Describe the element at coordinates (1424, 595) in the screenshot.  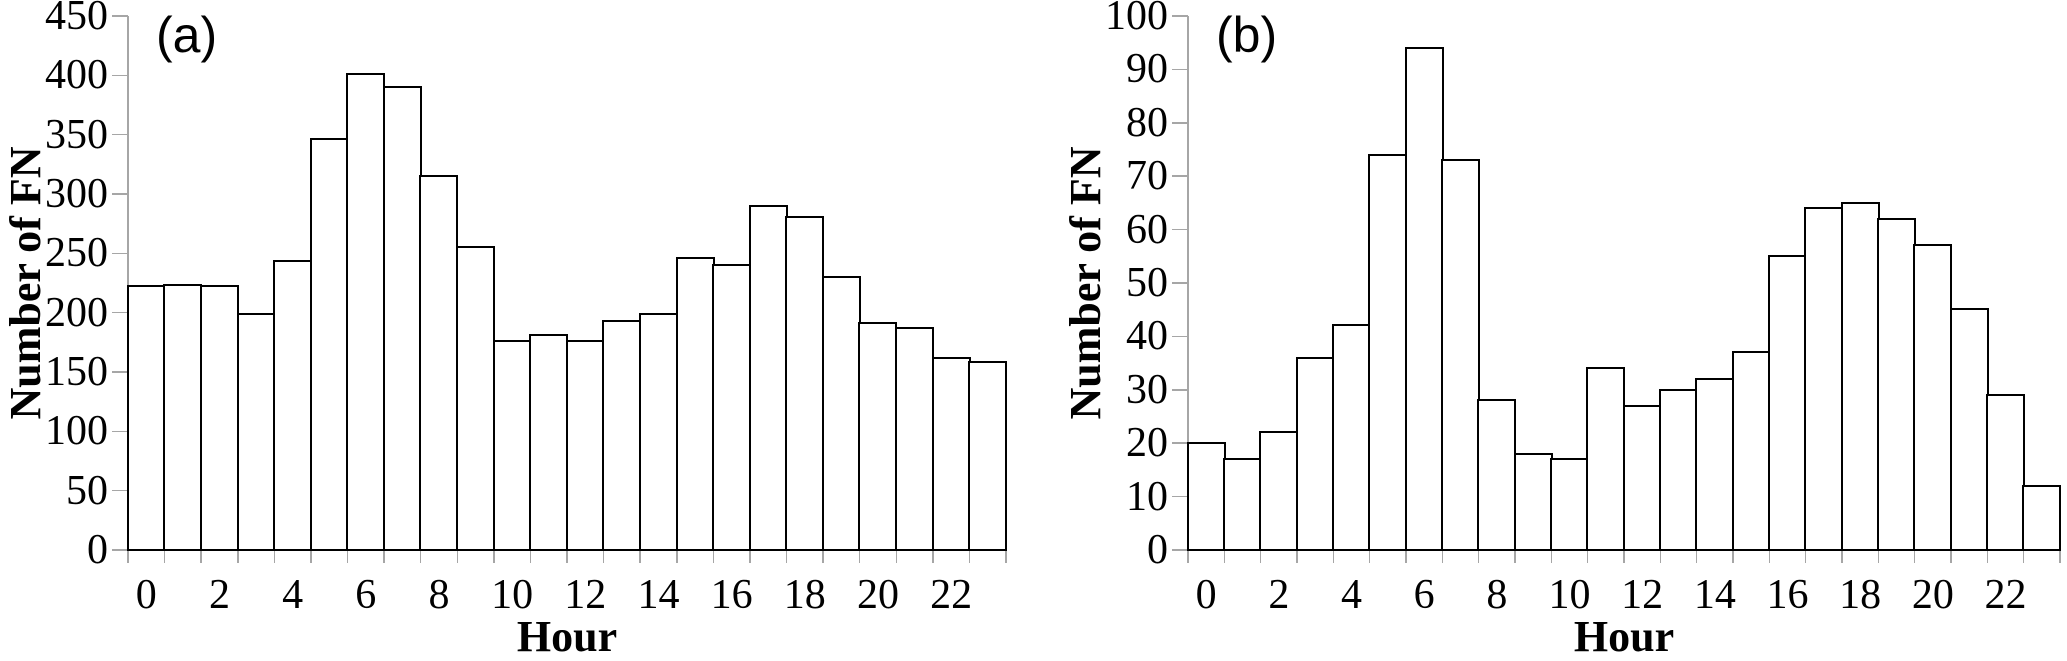
I see `panel-b-x-tick-label-6: 6` at that location.